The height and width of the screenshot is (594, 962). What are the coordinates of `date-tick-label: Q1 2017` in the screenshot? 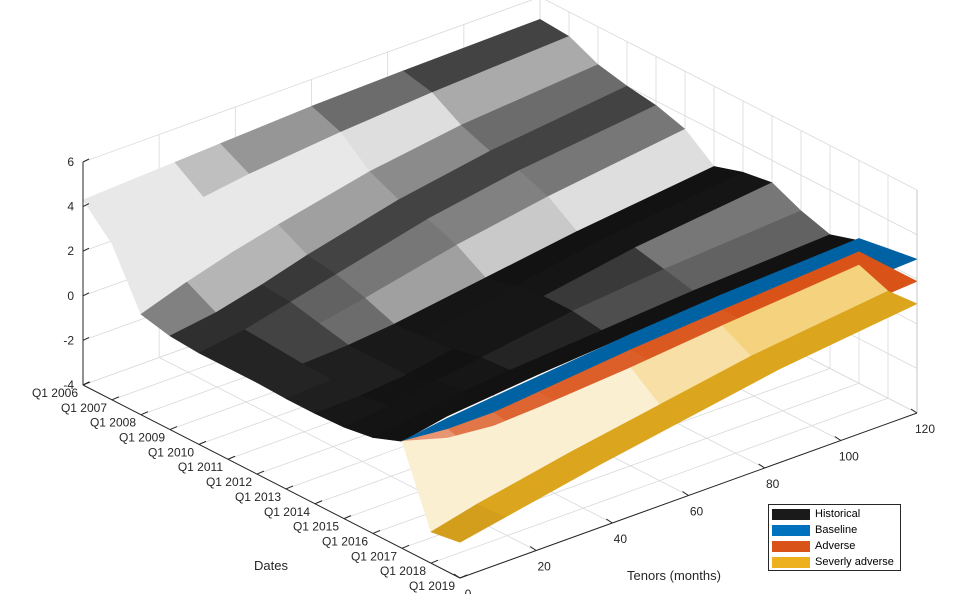 It's located at (374, 556).